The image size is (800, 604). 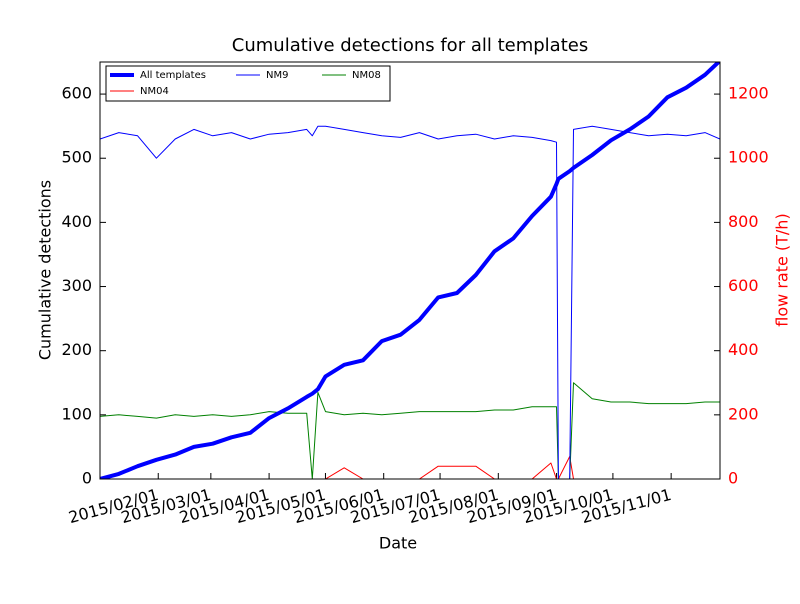 I want to click on y-axis-label: Cumulative detections, so click(x=45, y=270).